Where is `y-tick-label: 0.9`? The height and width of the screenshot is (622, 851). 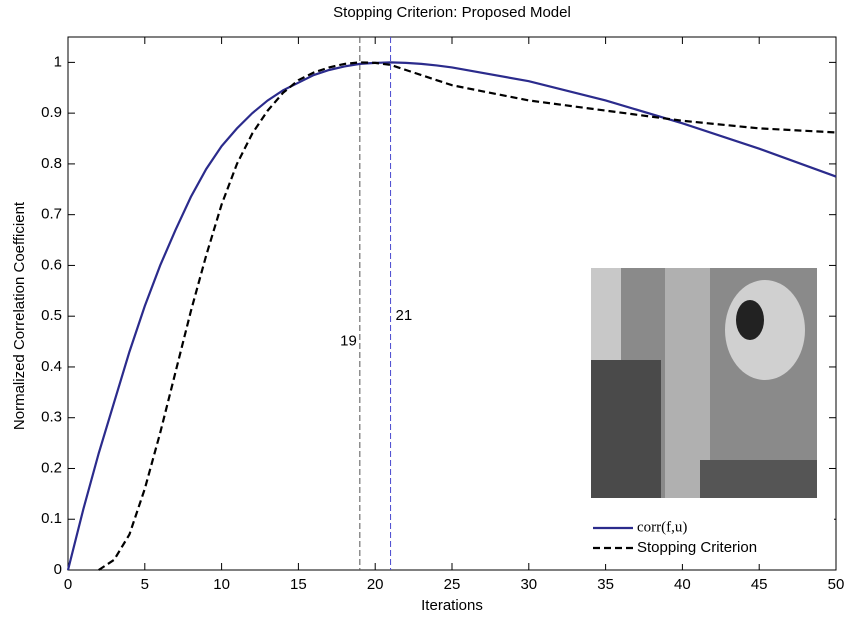 y-tick-label: 0.9 is located at coordinates (51, 112).